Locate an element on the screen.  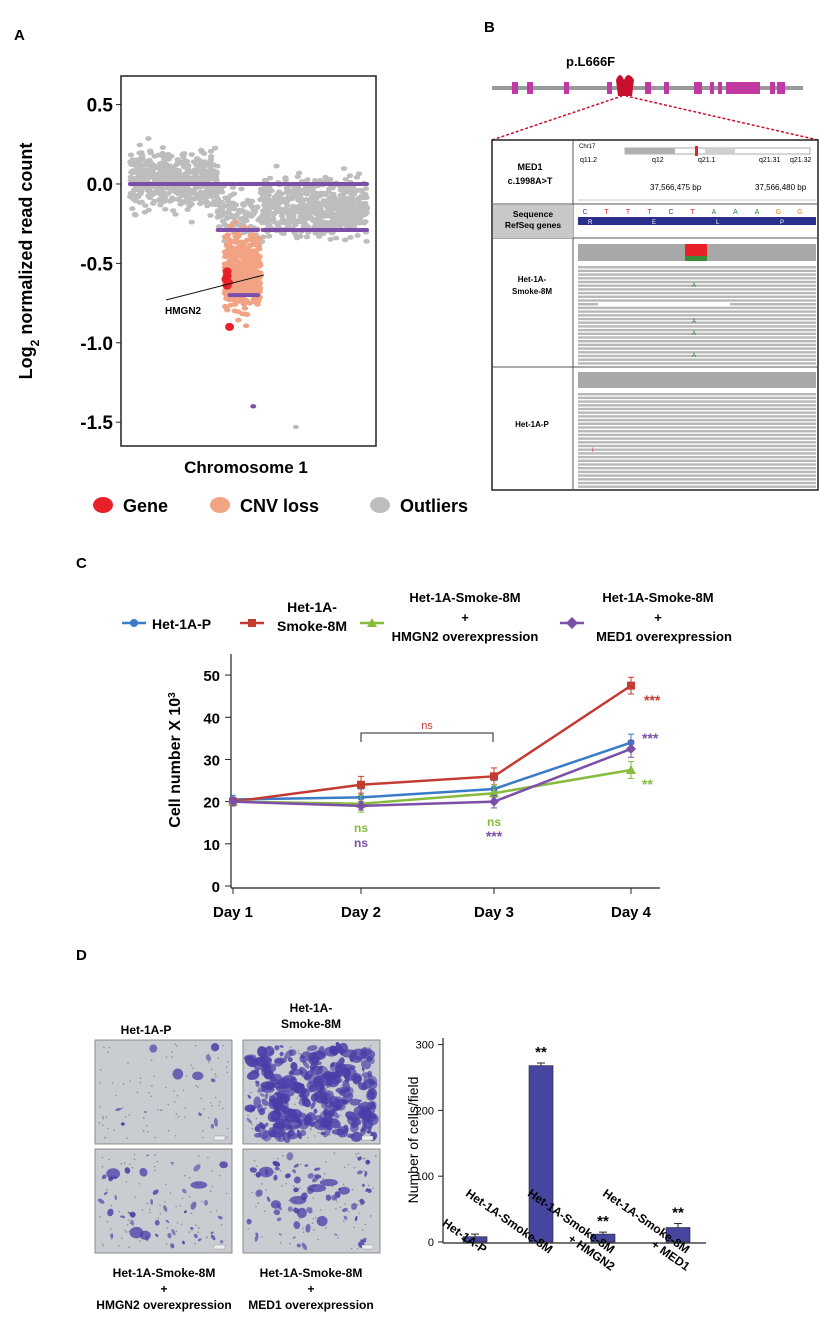
y-axis-label-c: Cell number X 103 is located at coordinates (176, 760).